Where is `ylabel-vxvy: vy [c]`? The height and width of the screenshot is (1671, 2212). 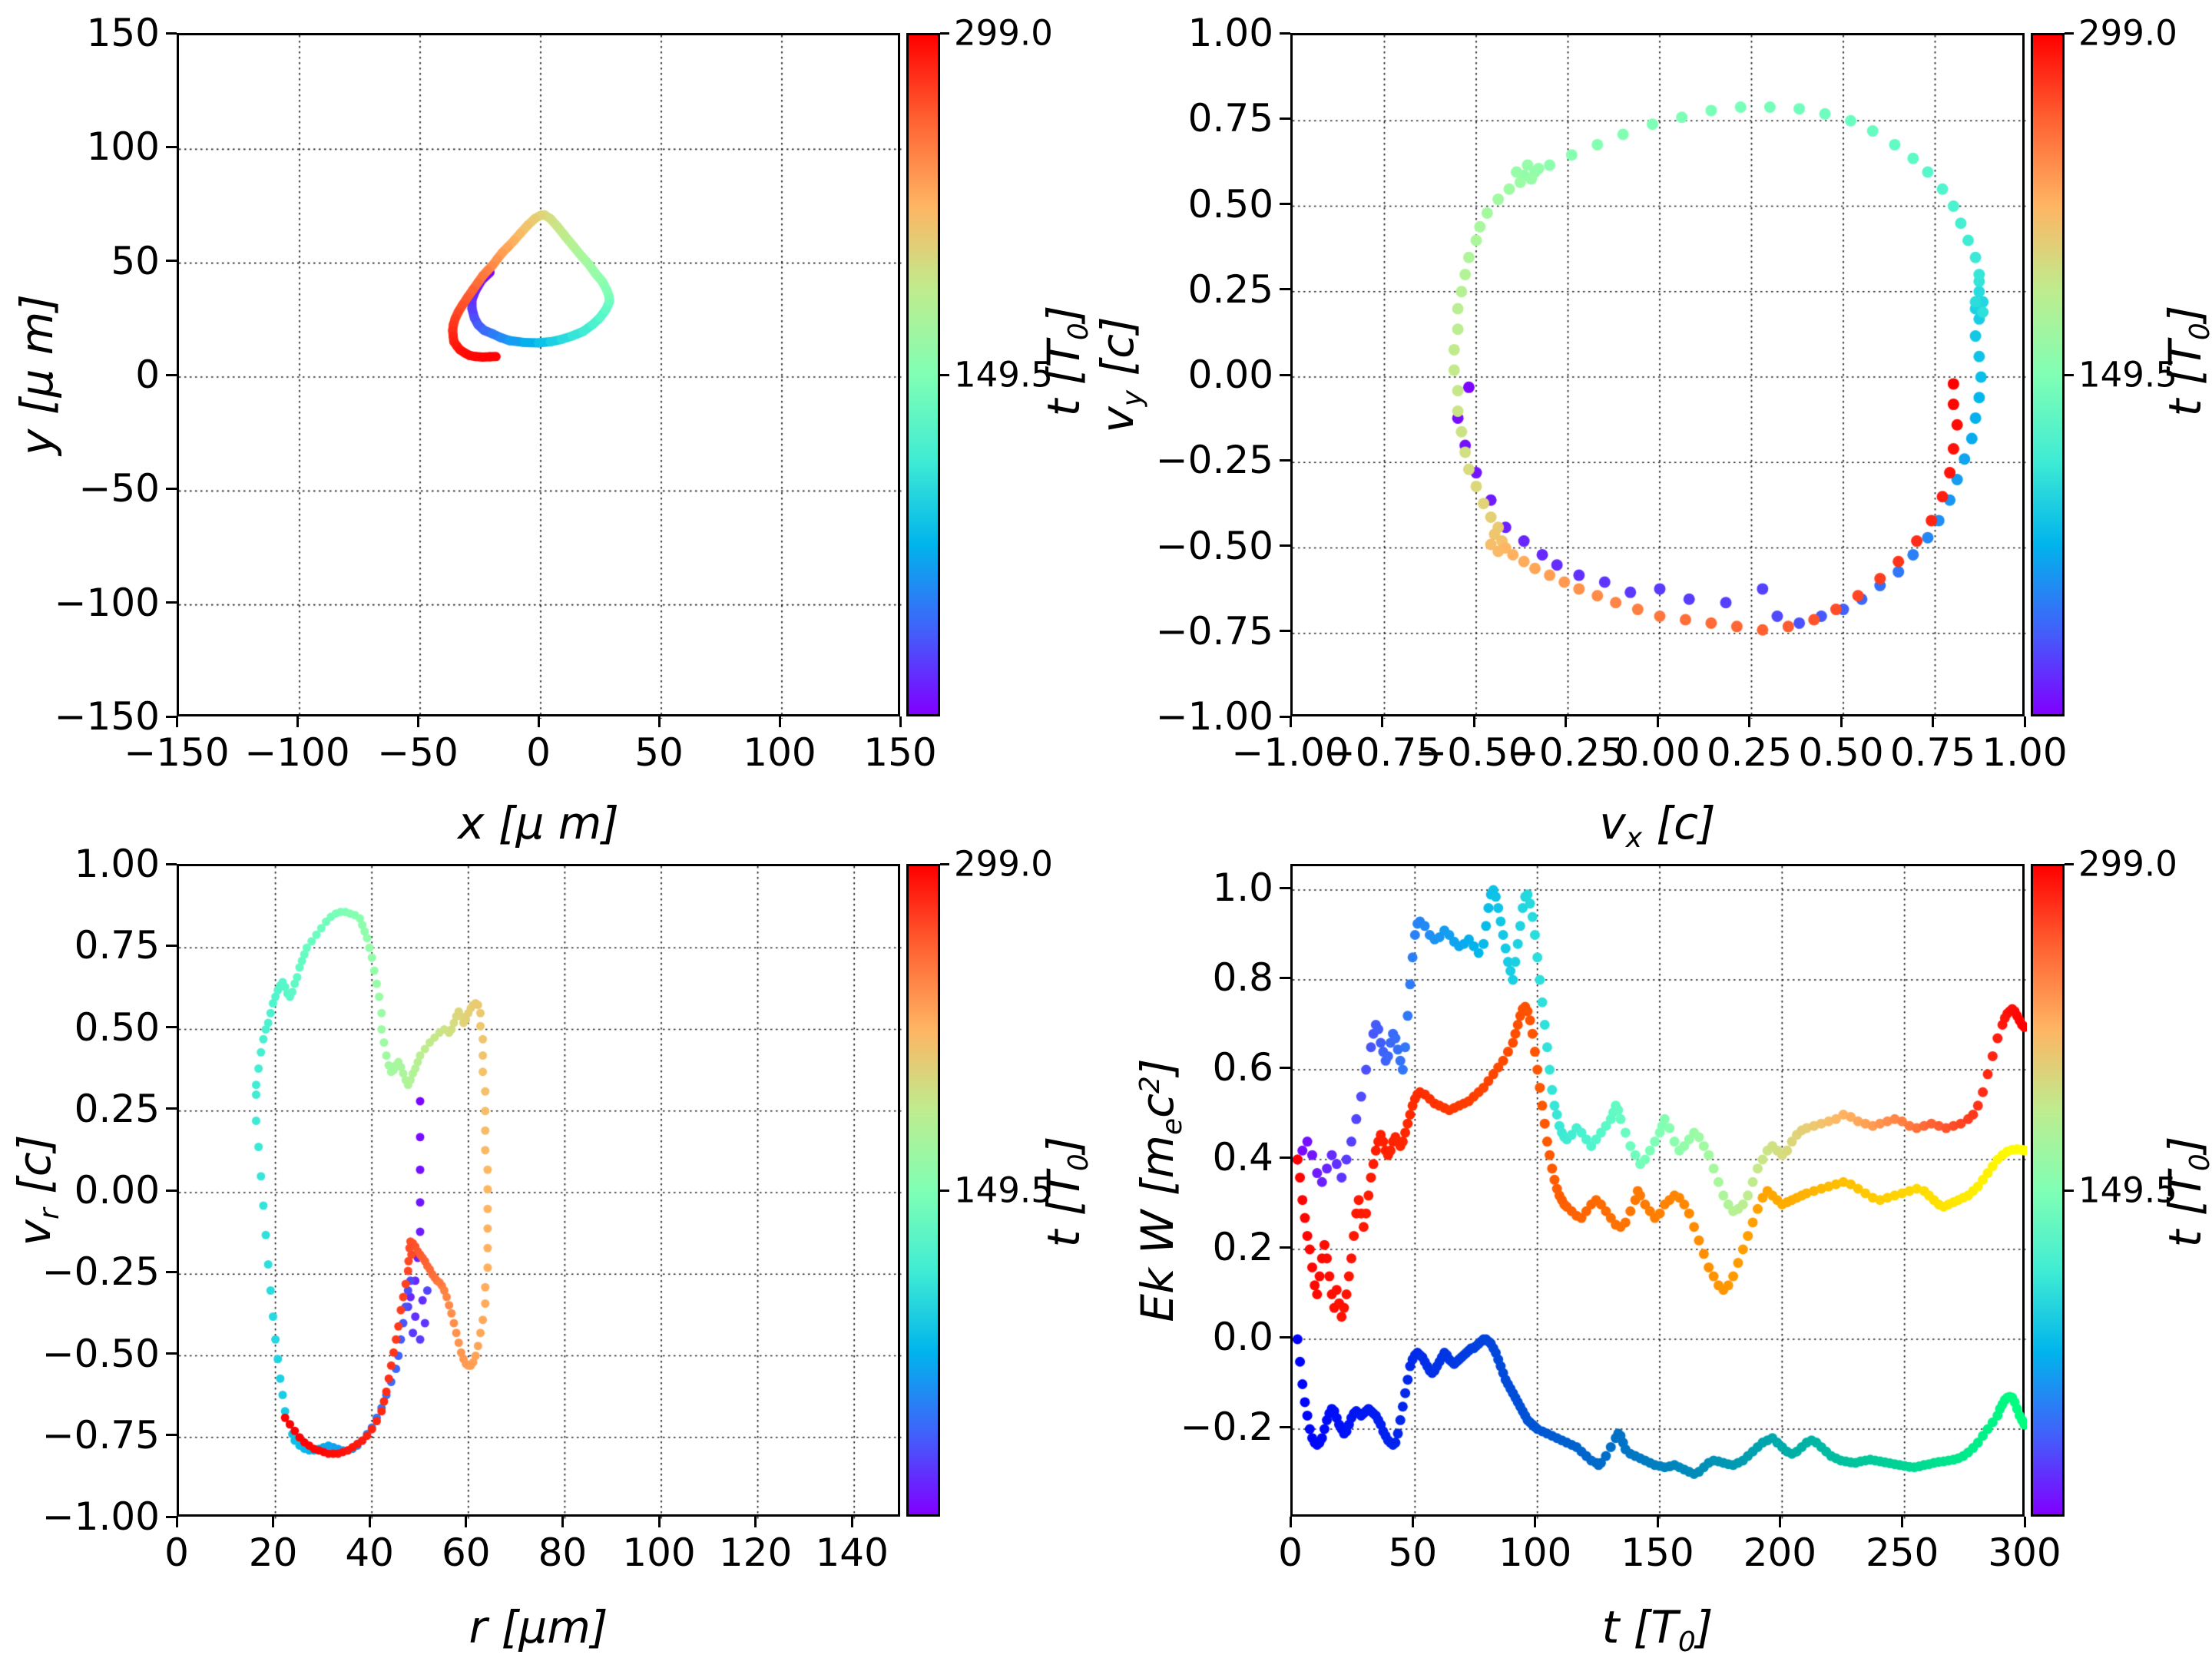 ylabel-vxvy: vy [c] is located at coordinates (1120, 374).